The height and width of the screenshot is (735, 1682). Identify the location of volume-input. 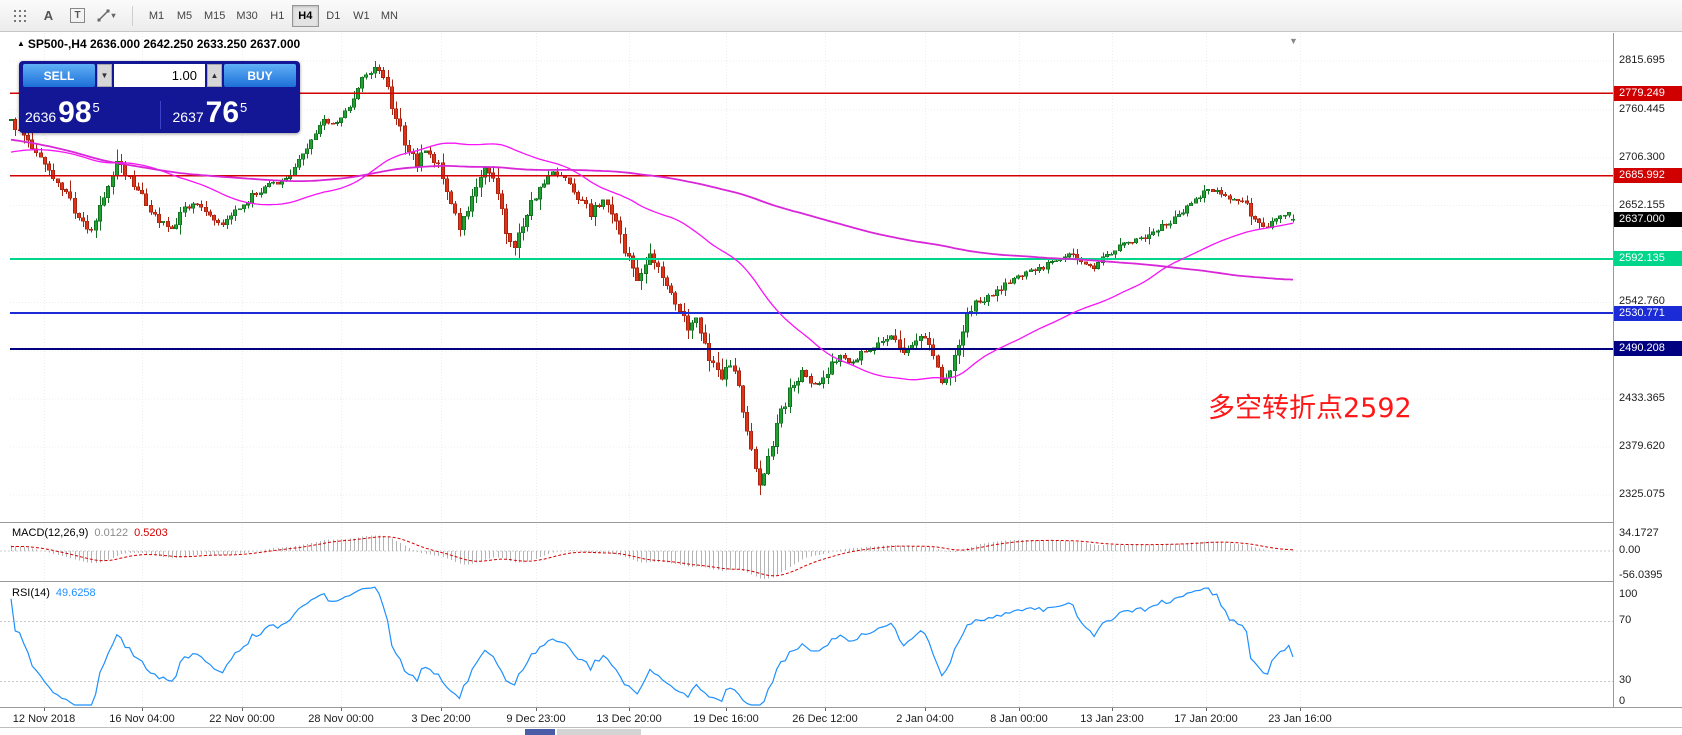
(159, 75).